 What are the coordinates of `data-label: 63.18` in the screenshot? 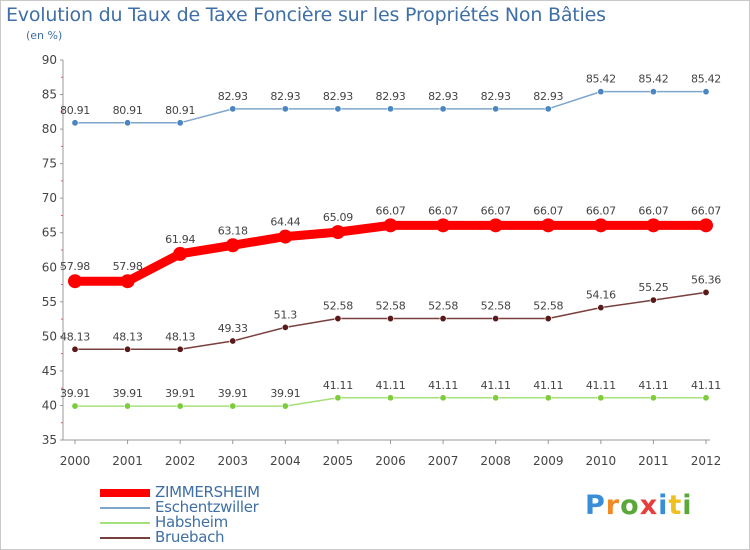 It's located at (233, 230).